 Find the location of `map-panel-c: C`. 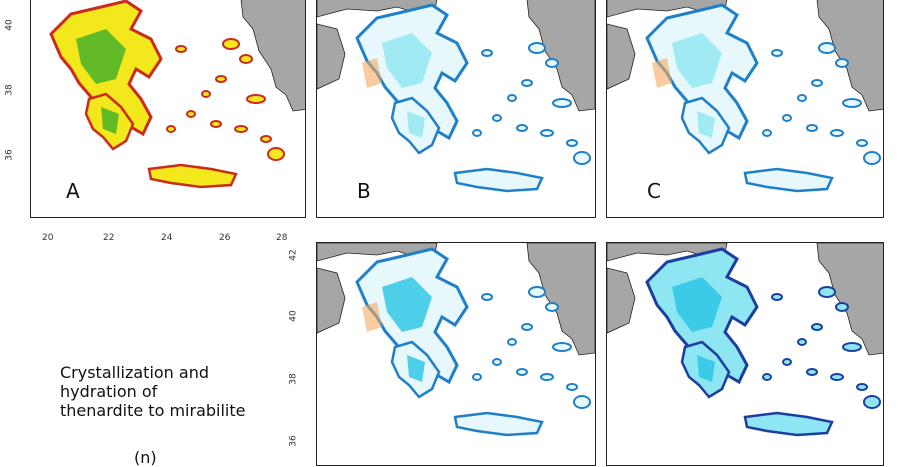

map-panel-c: C is located at coordinates (745, 109).